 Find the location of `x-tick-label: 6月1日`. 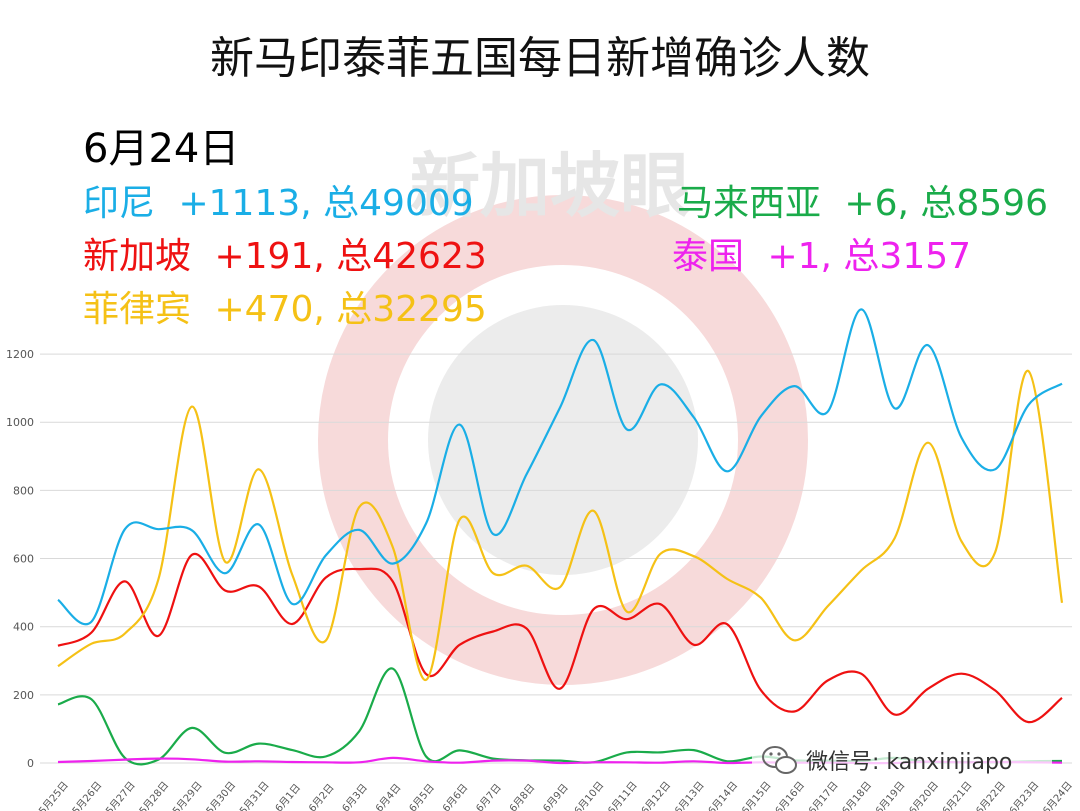

x-tick-label: 6月1日 is located at coordinates (288, 796).